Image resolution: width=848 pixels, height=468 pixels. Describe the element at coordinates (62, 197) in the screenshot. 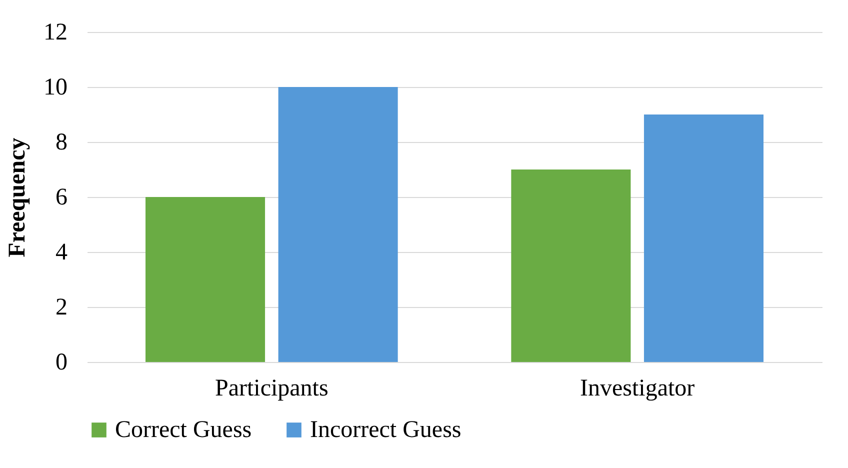

I see `y-tick-label: 6` at that location.